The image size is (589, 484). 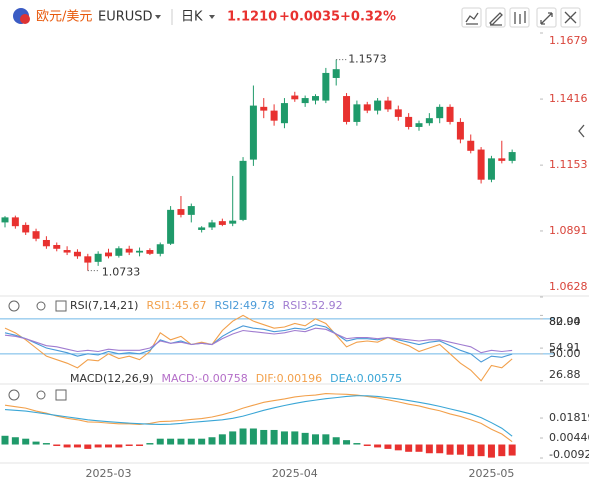 What do you see at coordinates (565, 321) in the screenshot?
I see `y-tick-label: 82.94` at bounding box center [565, 321].